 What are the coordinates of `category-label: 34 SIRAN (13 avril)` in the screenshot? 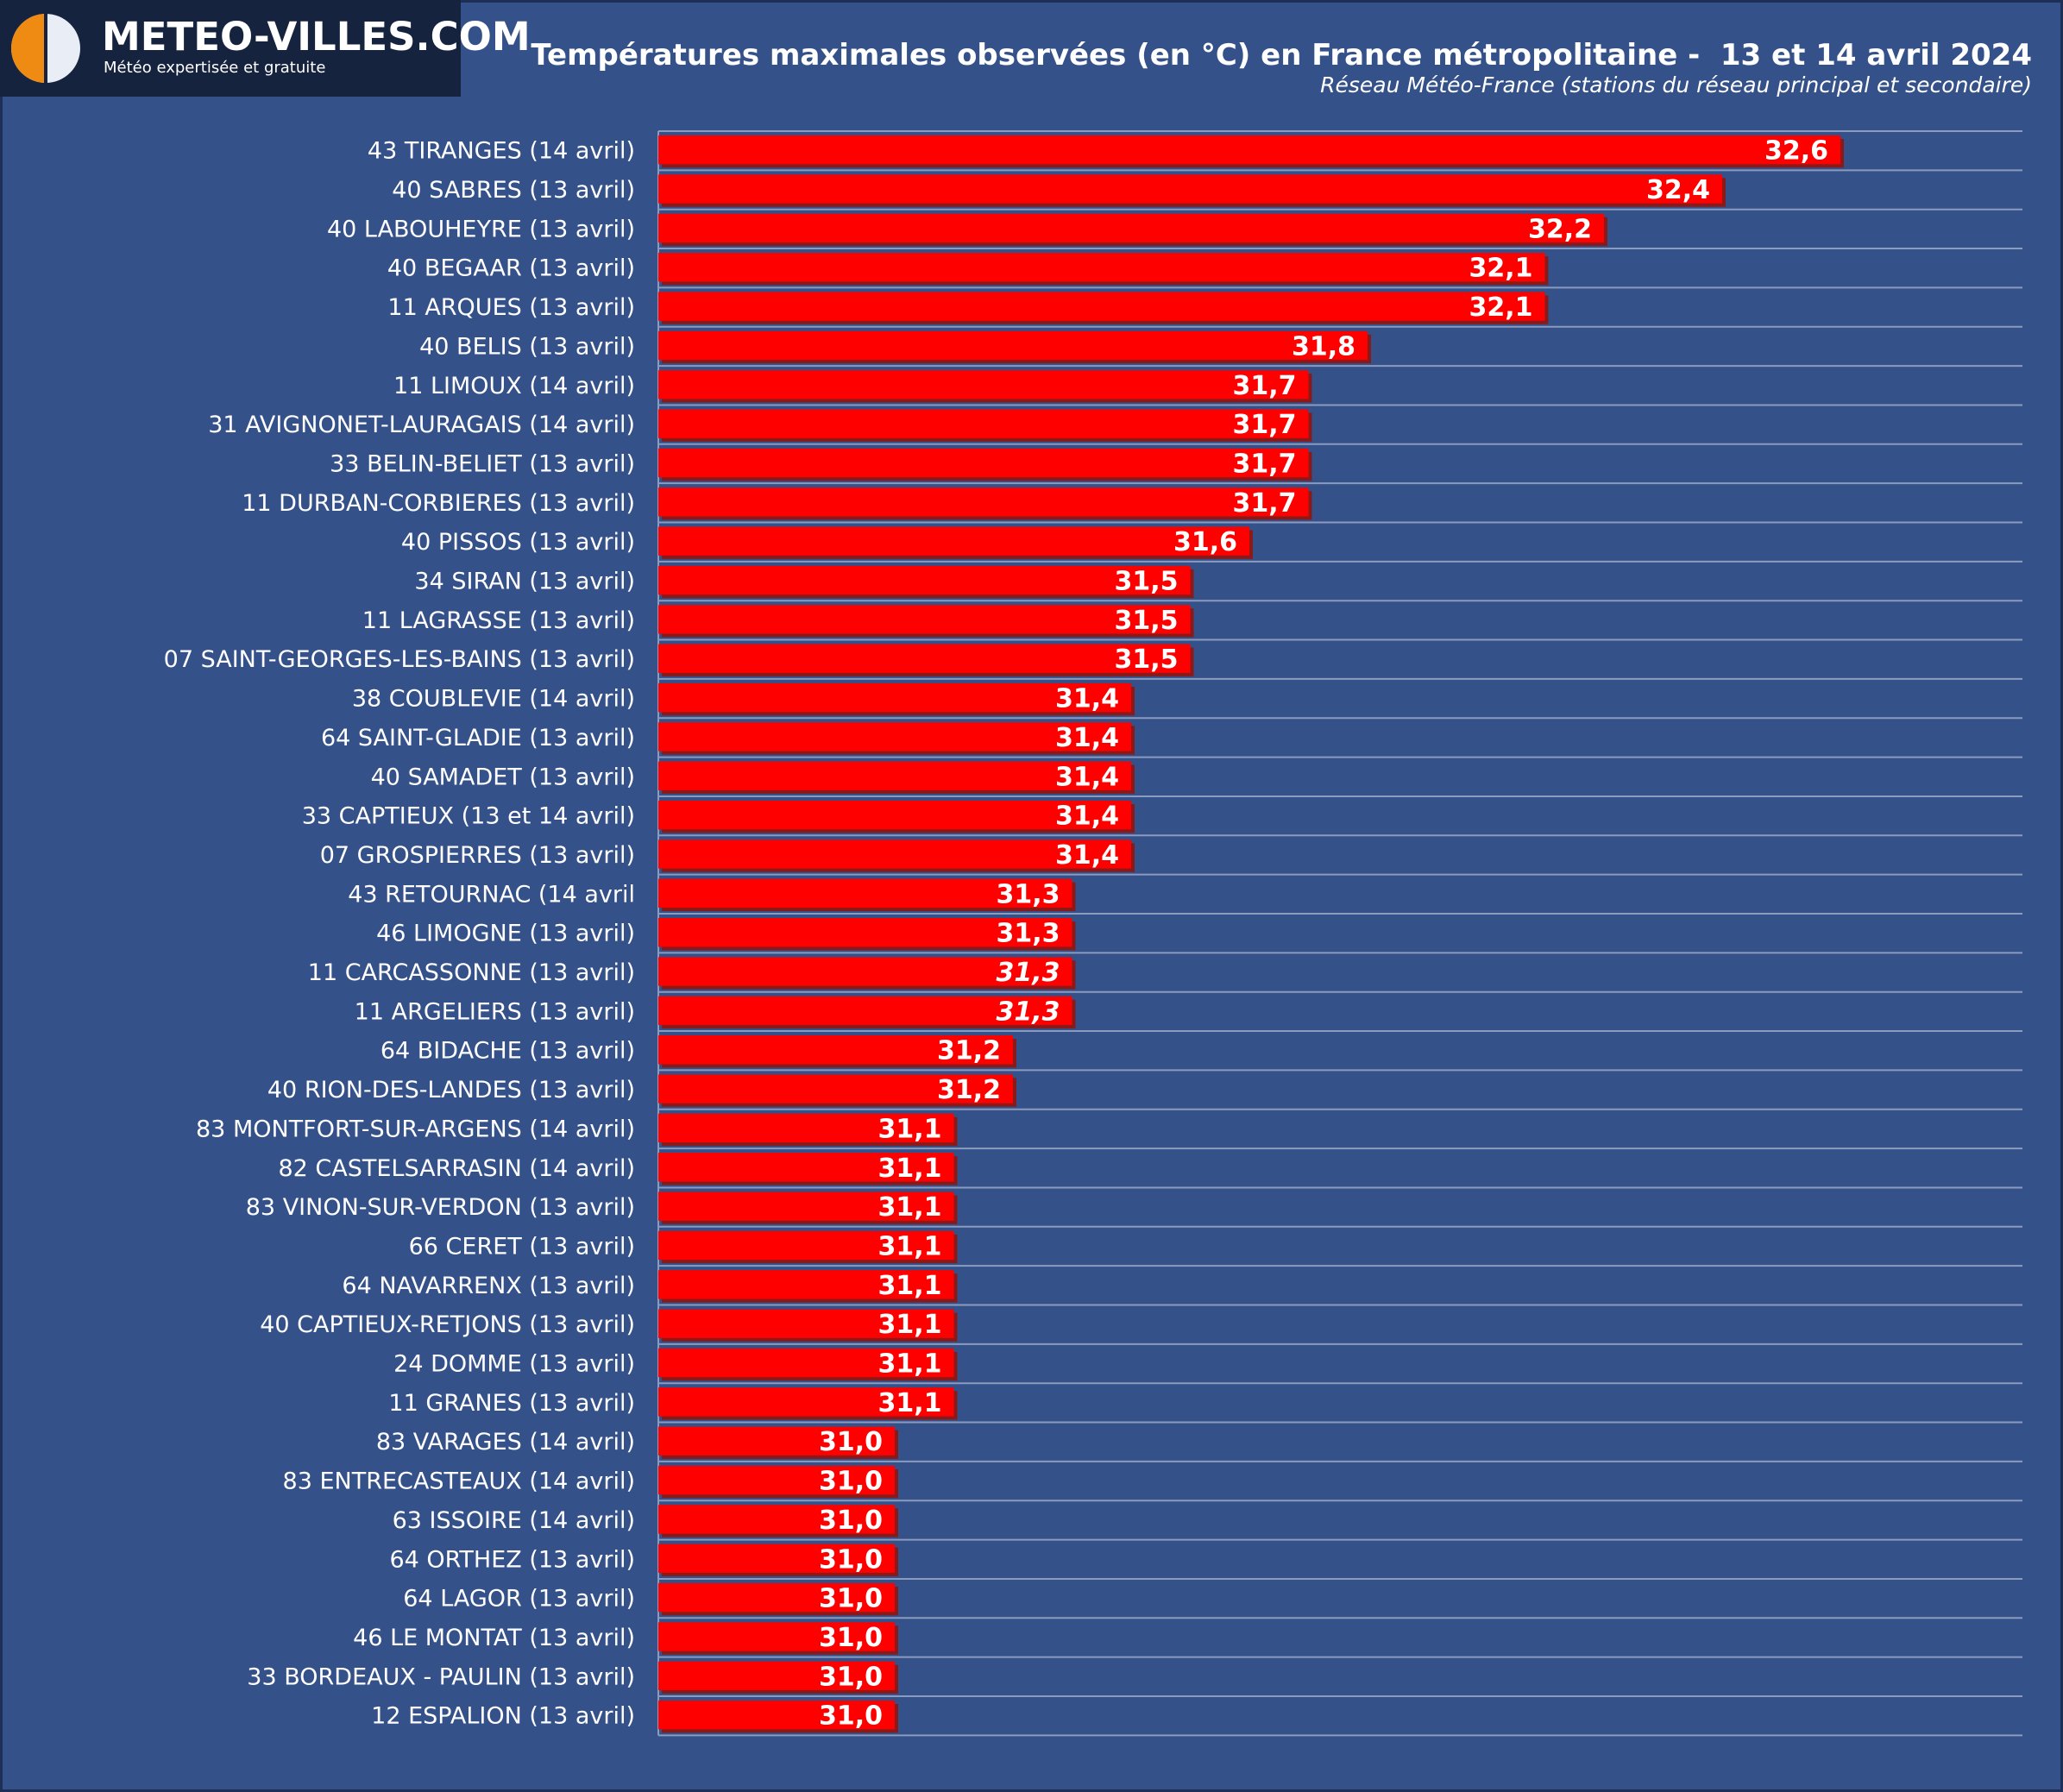 It's located at (524, 582).